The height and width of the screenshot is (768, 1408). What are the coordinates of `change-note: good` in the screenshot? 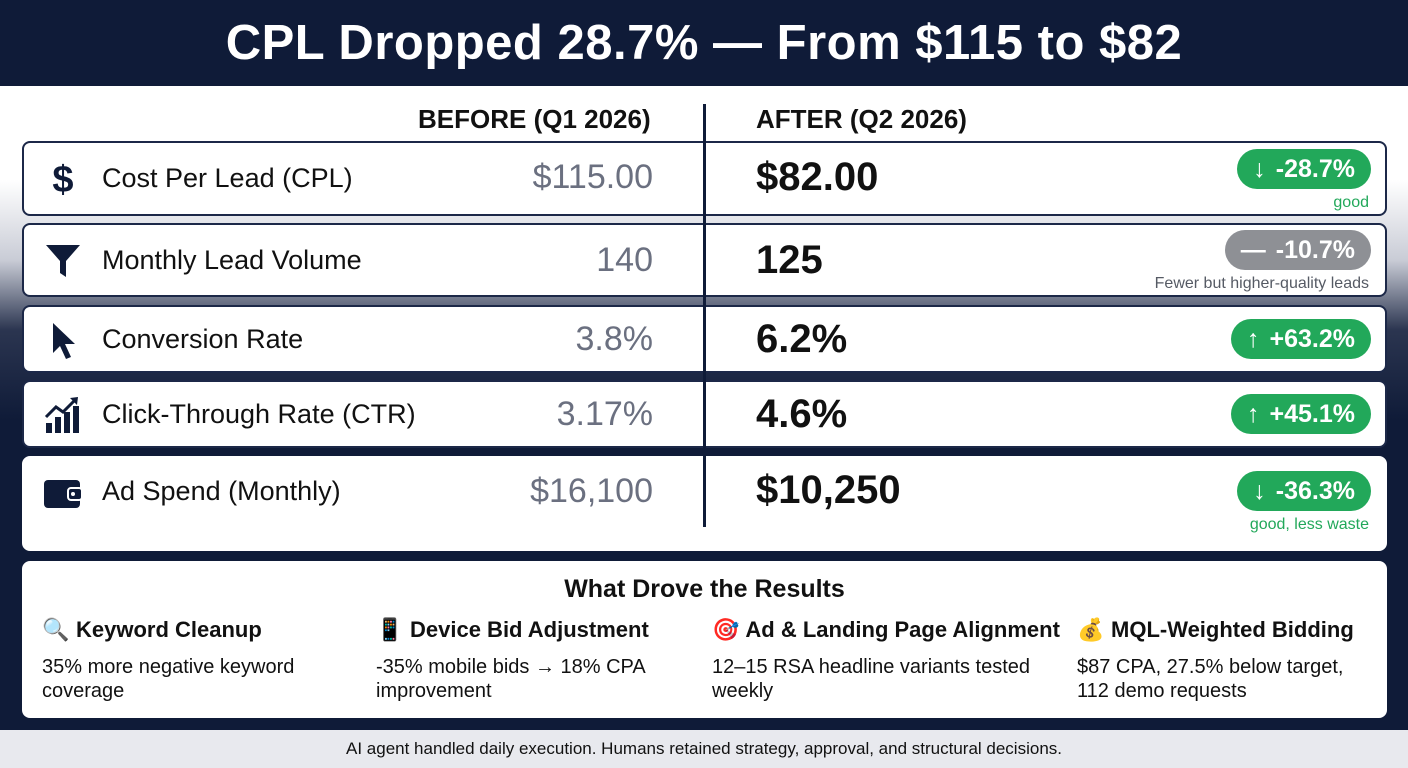 It's located at (1351, 202).